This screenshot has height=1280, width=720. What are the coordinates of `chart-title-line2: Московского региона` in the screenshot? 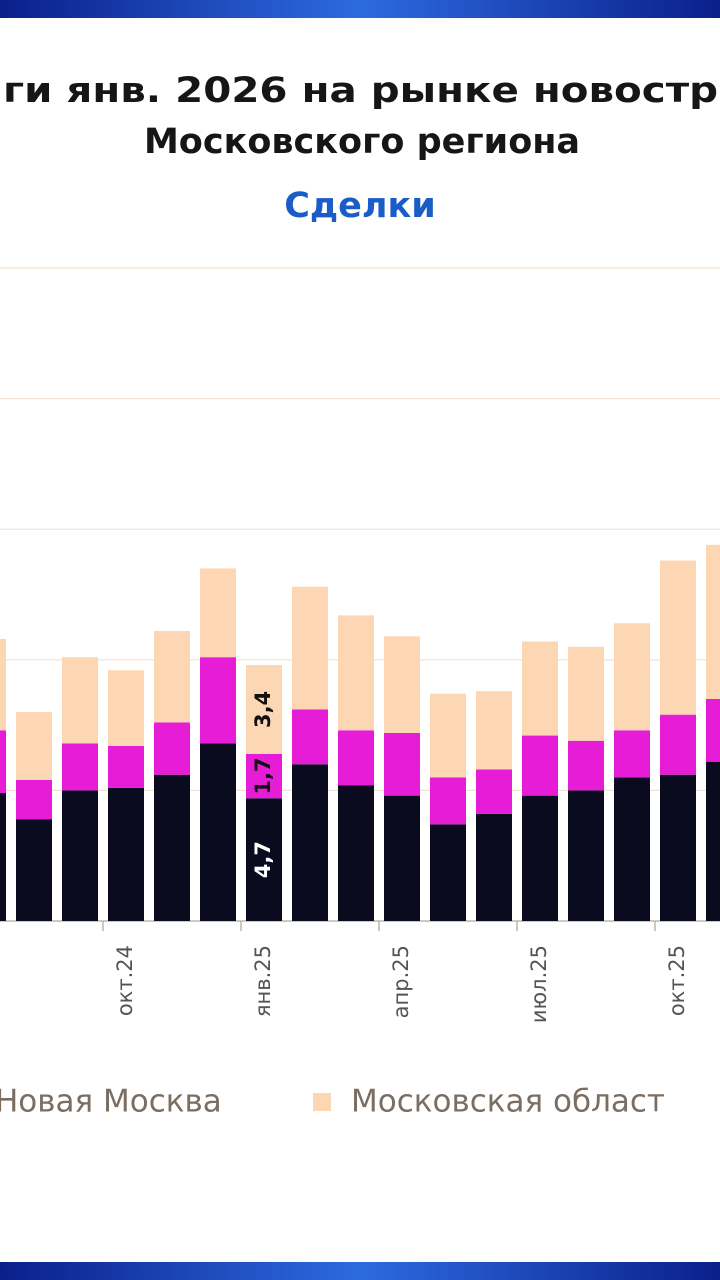 It's located at (362, 142).